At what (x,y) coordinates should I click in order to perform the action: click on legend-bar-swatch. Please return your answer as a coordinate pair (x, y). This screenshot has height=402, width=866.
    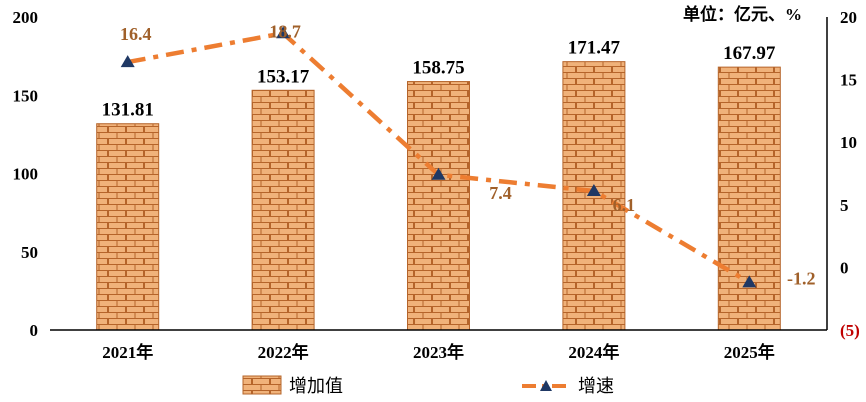
    Looking at the image, I should click on (262, 385).